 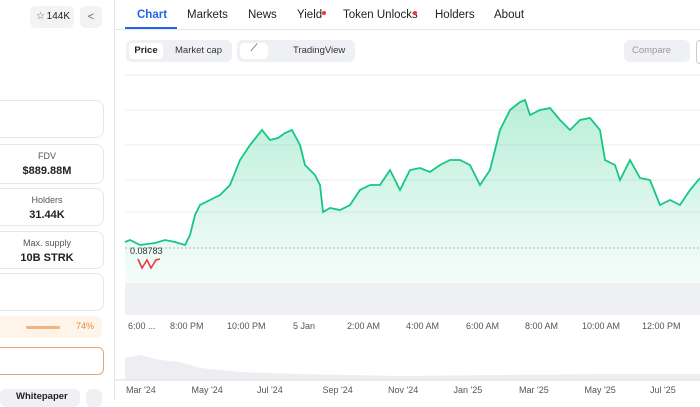 What do you see at coordinates (310, 15) in the screenshot?
I see `tab: Yield` at bounding box center [310, 15].